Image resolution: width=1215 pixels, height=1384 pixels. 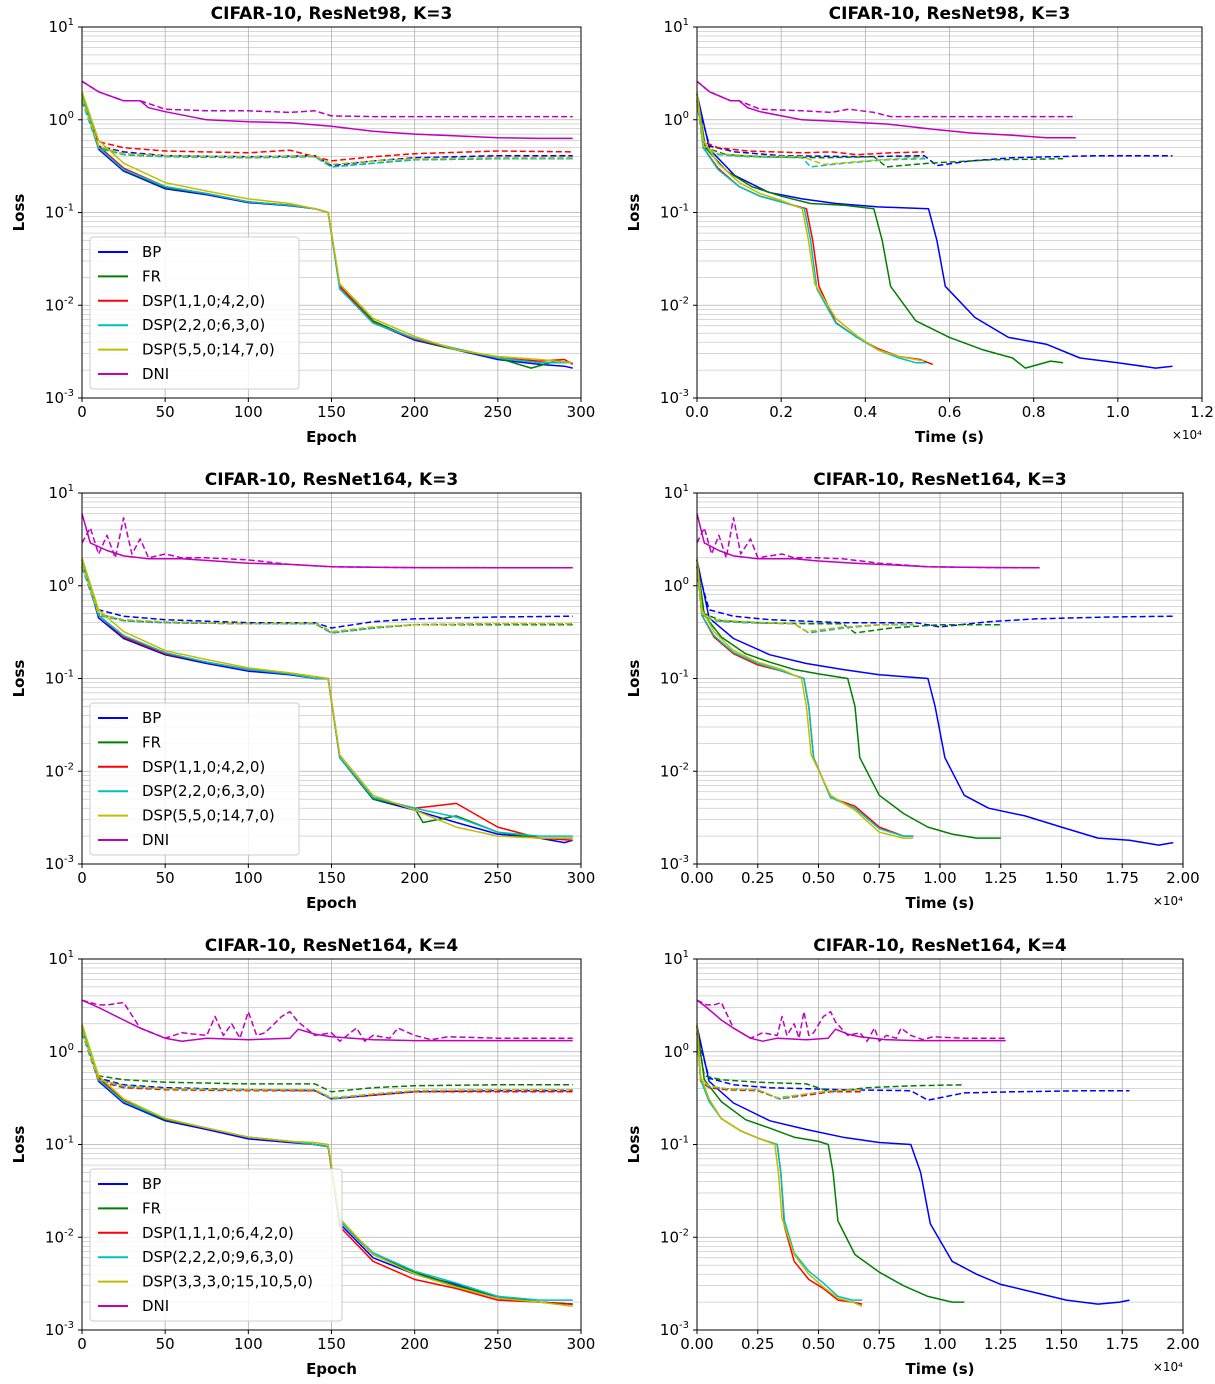 What do you see at coordinates (332, 946) in the screenshot?
I see `chart-title: CIFAR-10, ResNet164, K=4` at bounding box center [332, 946].